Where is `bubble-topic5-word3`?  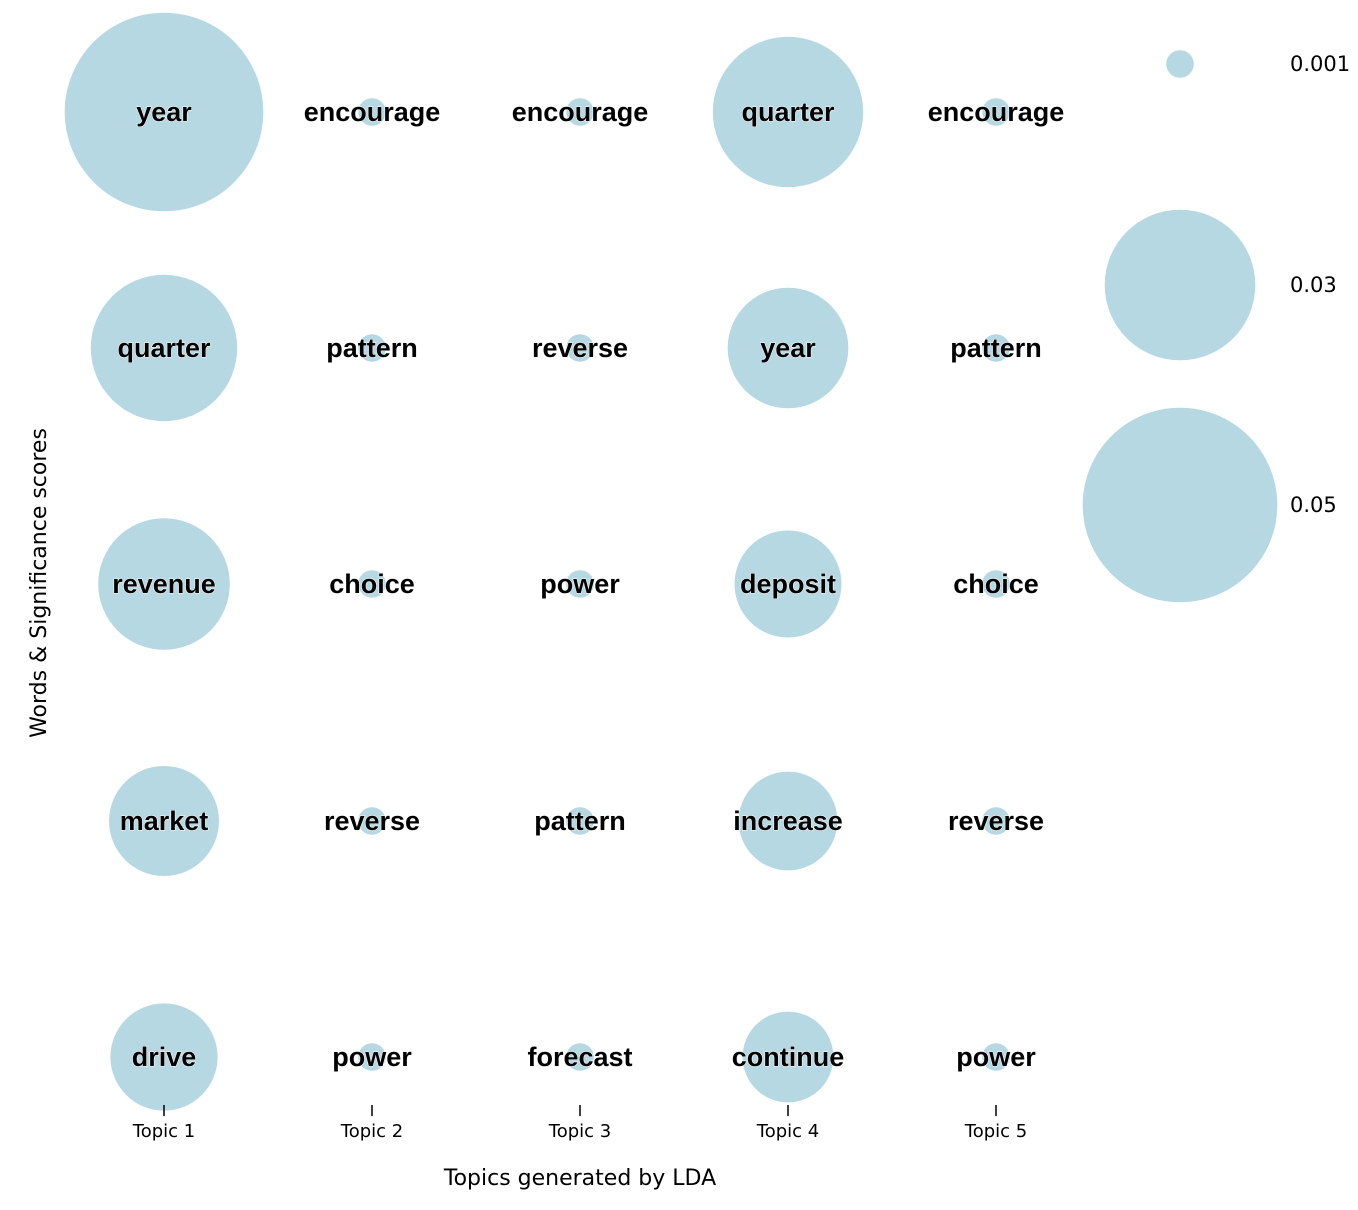
bubble-topic5-word3 is located at coordinates (996, 584).